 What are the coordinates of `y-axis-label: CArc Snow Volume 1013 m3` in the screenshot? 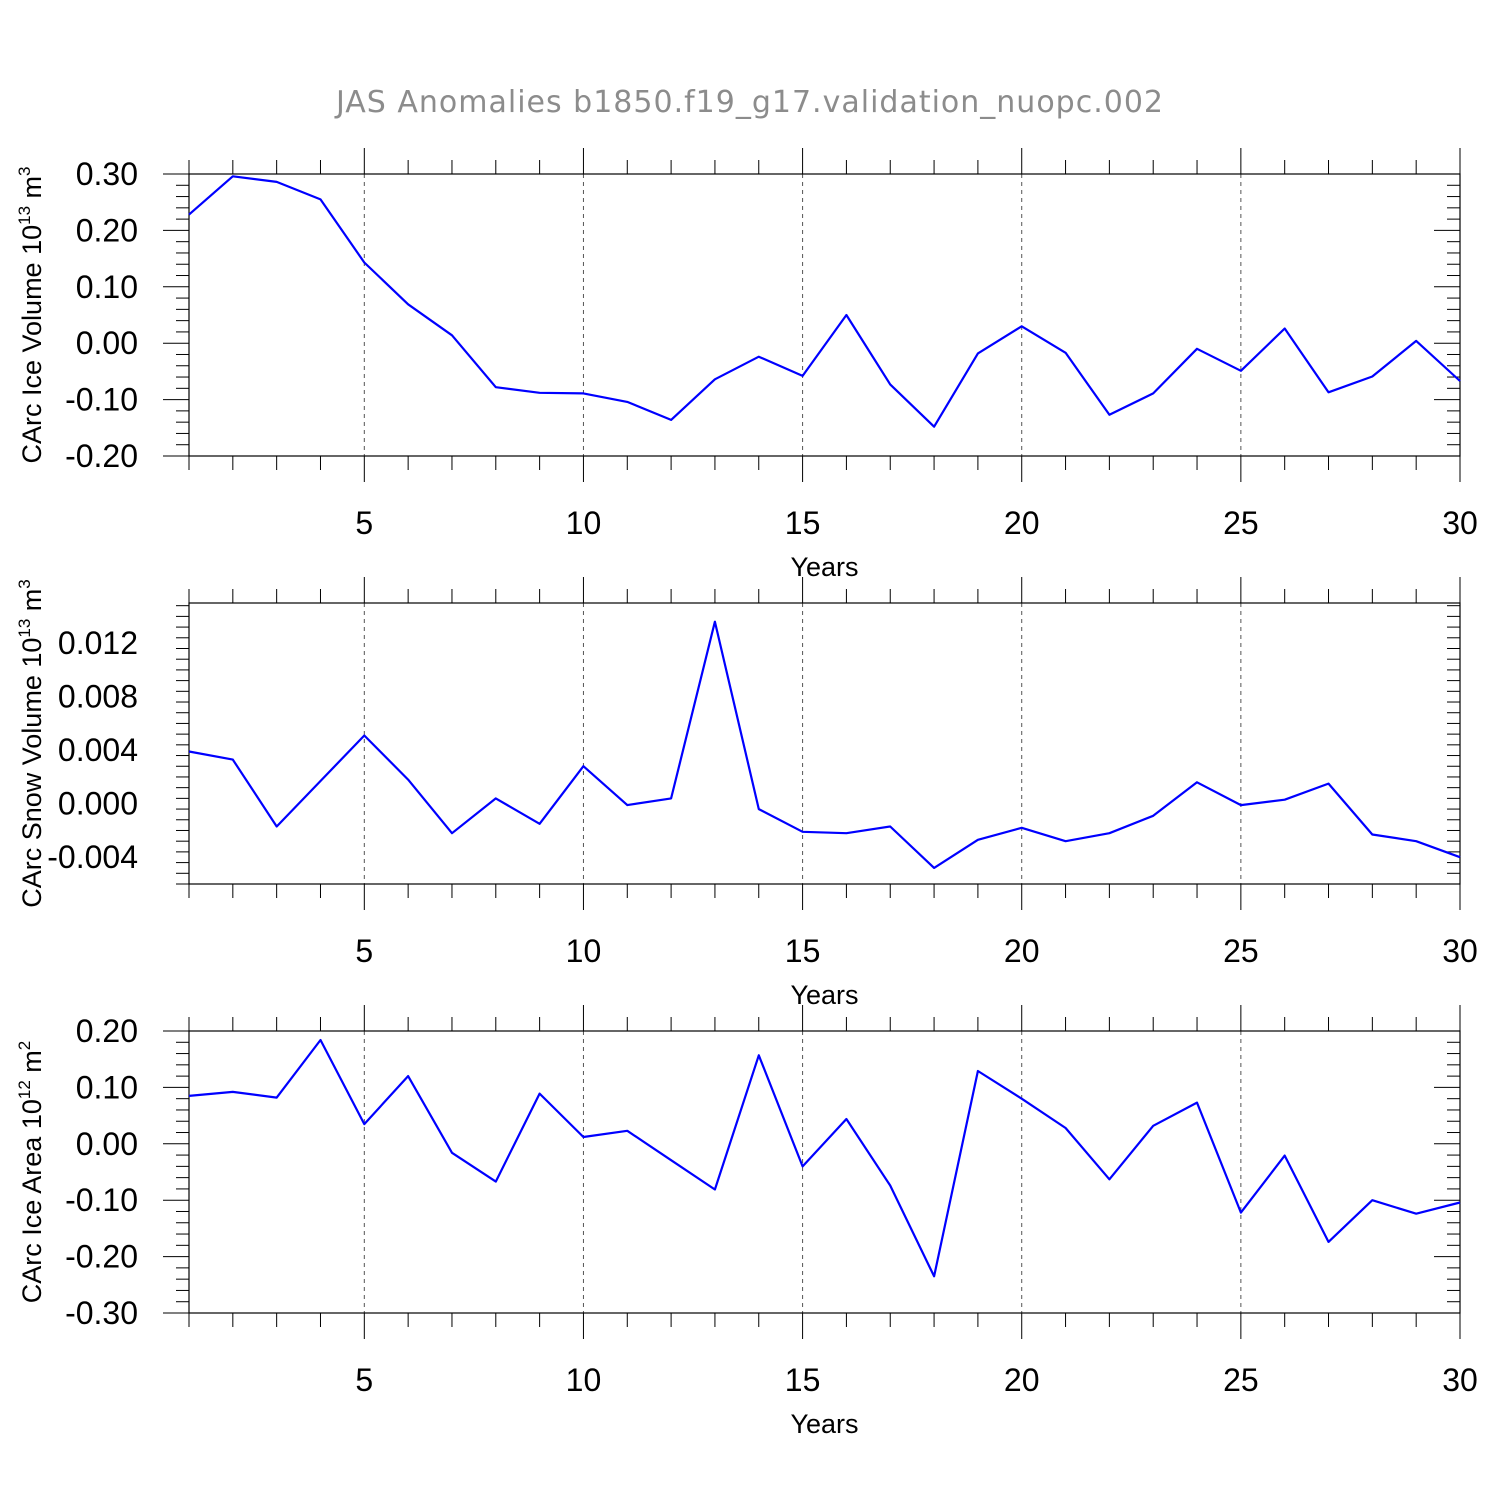 It's located at (31, 743).